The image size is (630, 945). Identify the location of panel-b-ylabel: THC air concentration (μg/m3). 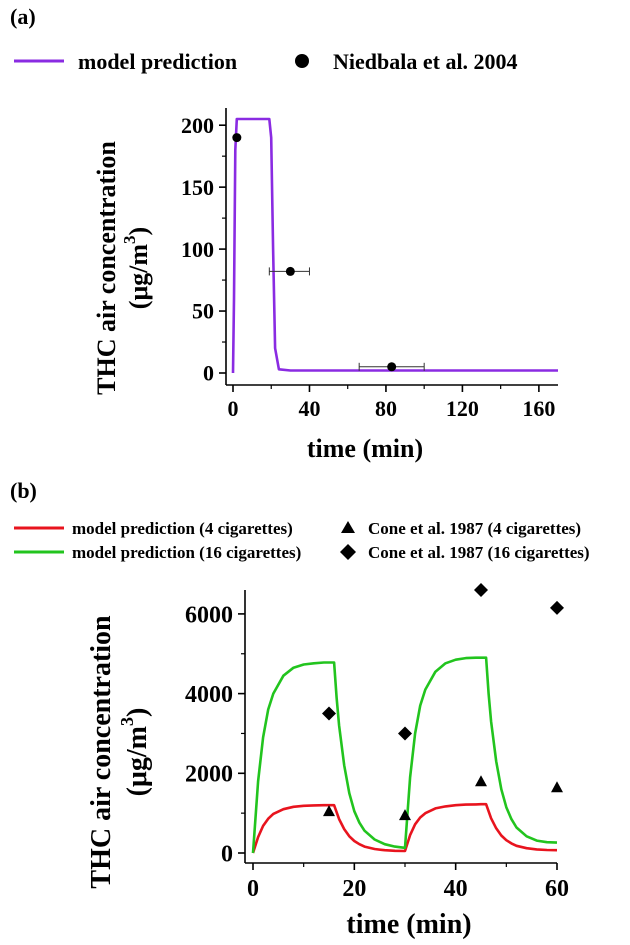
(119, 752).